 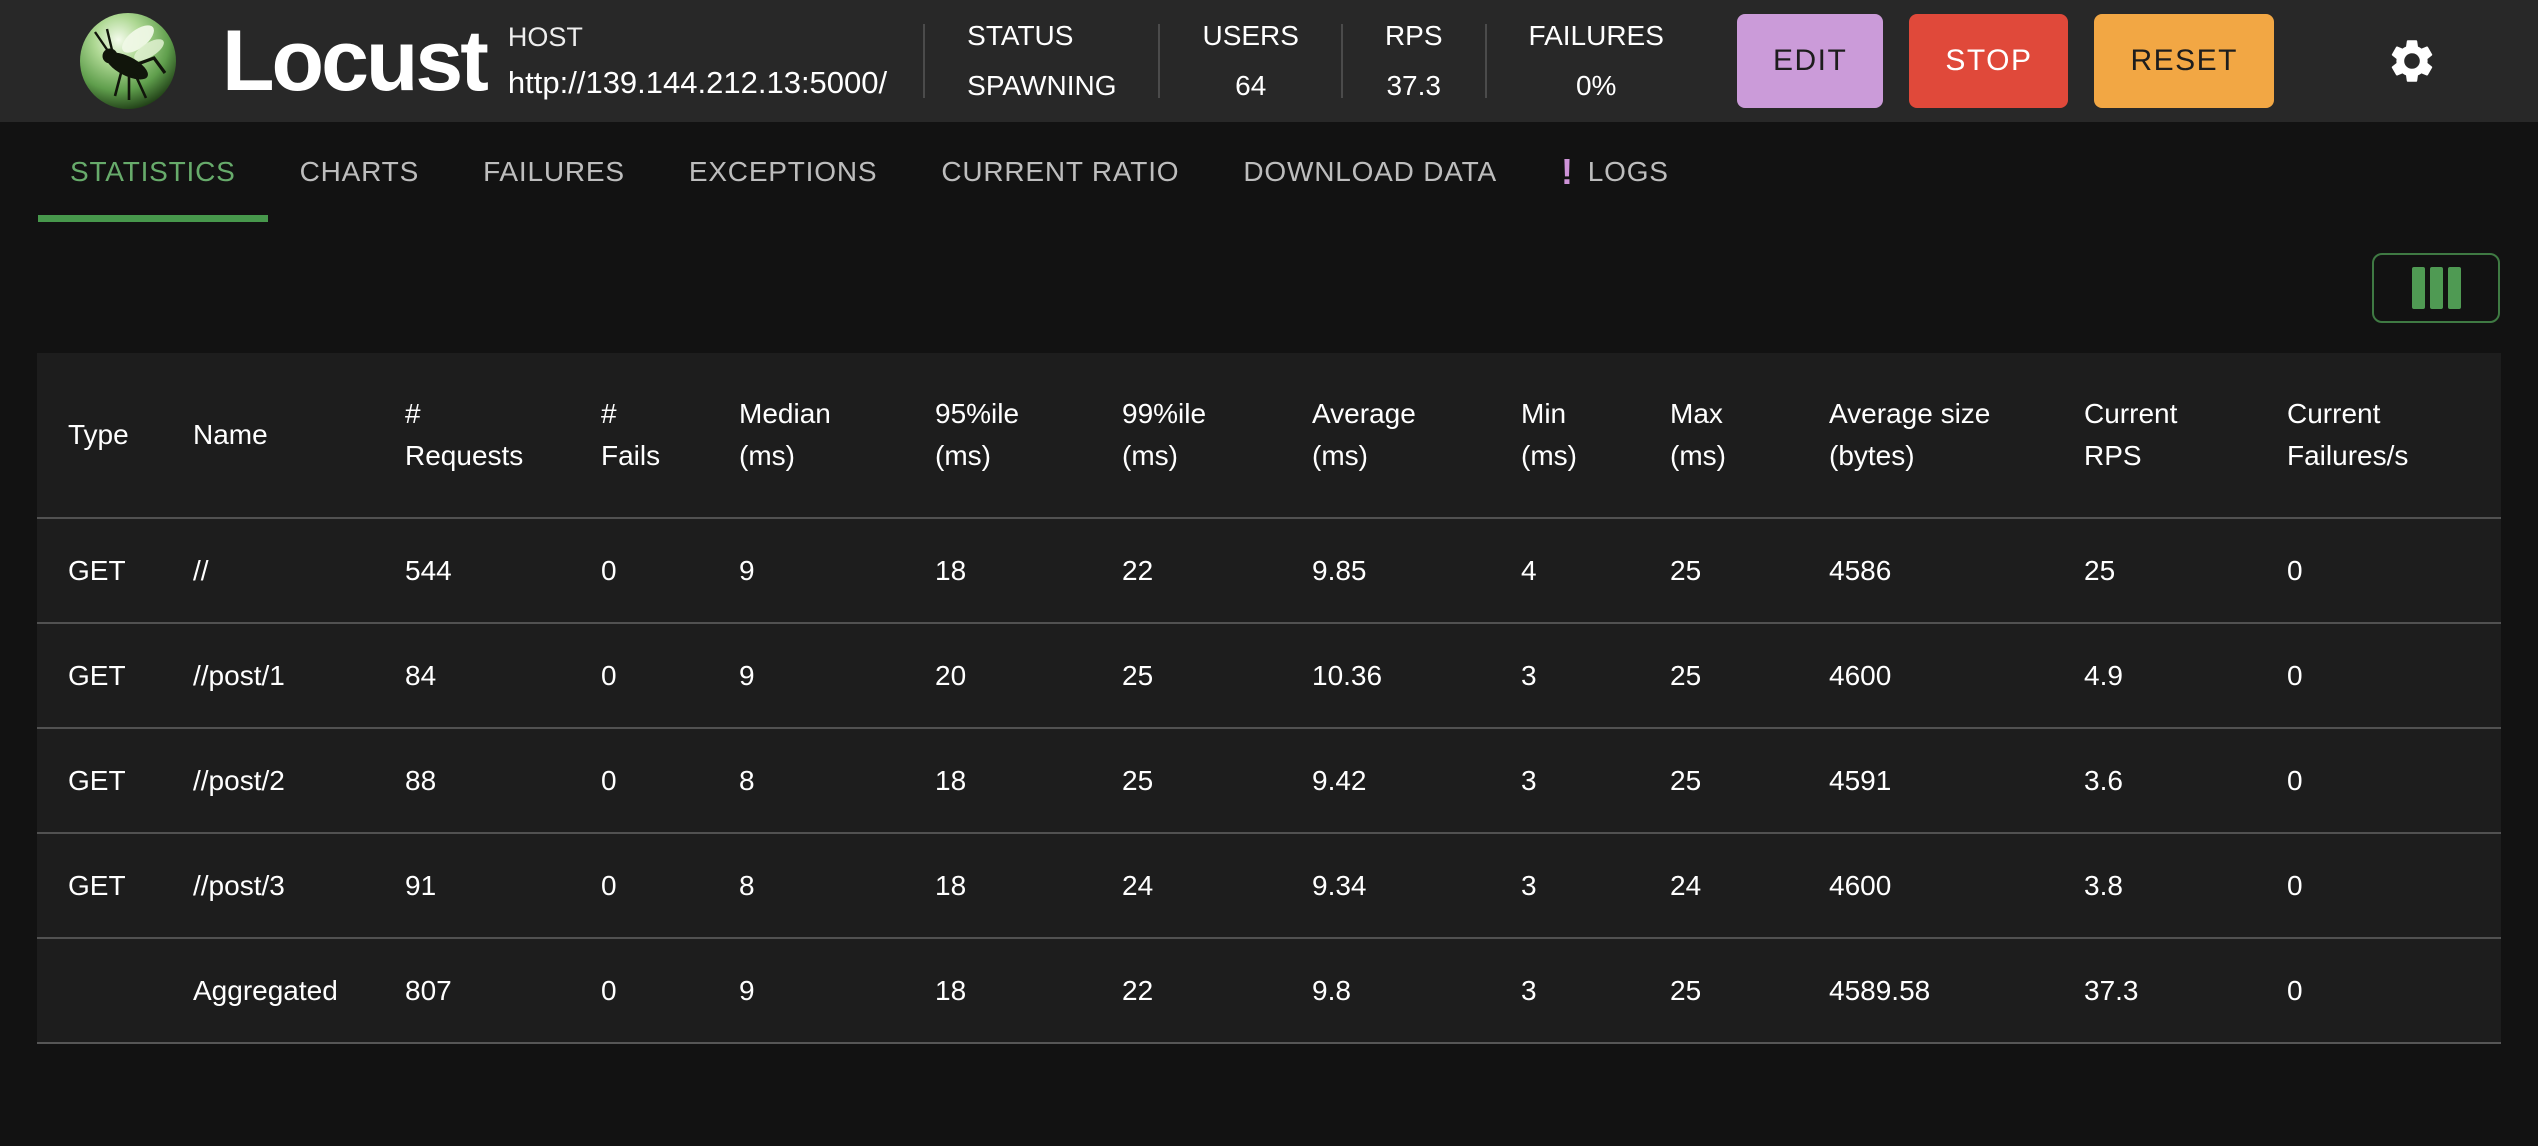 What do you see at coordinates (1250, 35) in the screenshot?
I see `stat-label: USERS` at bounding box center [1250, 35].